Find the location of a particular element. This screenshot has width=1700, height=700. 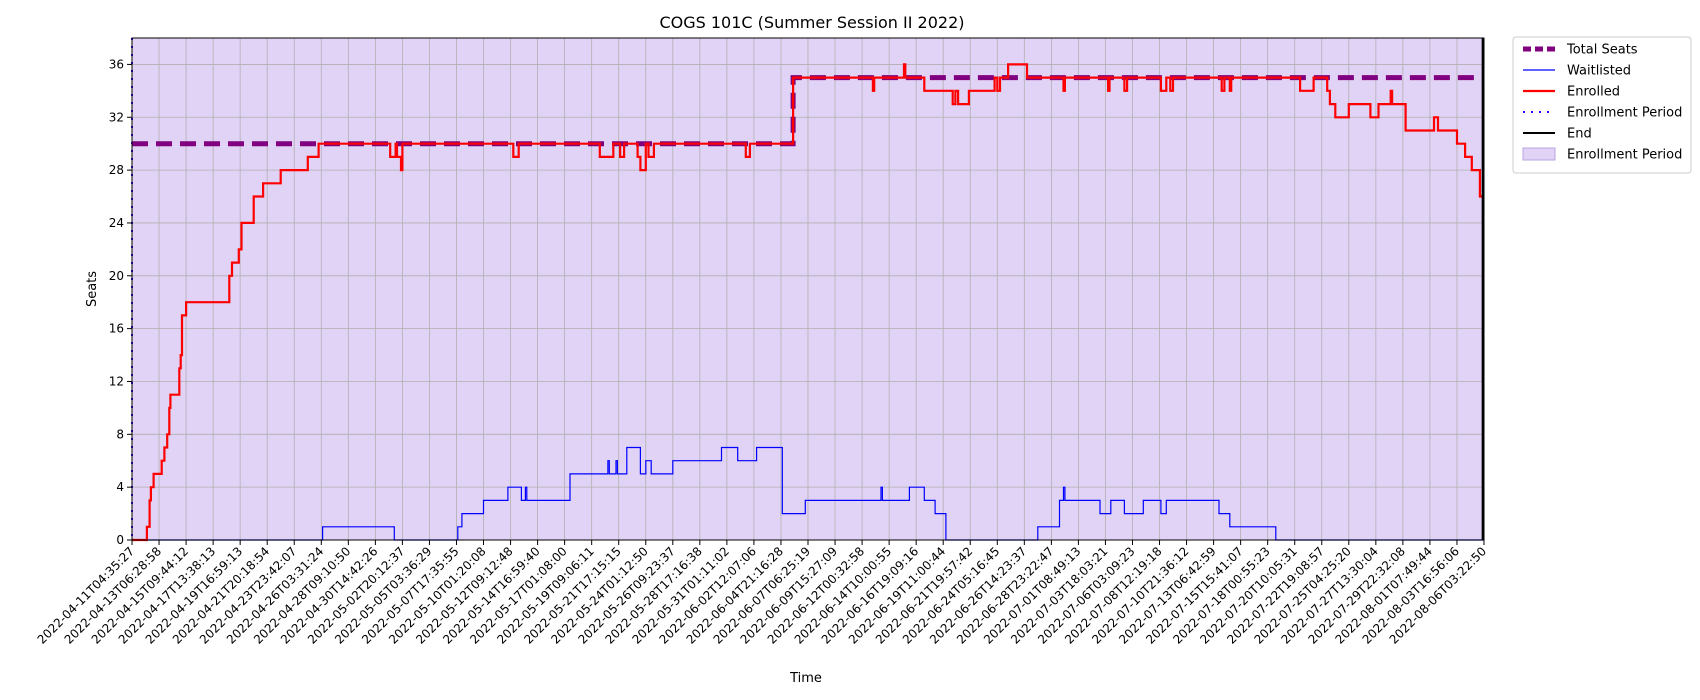

y-tick-label: 4 is located at coordinates (120, 487).